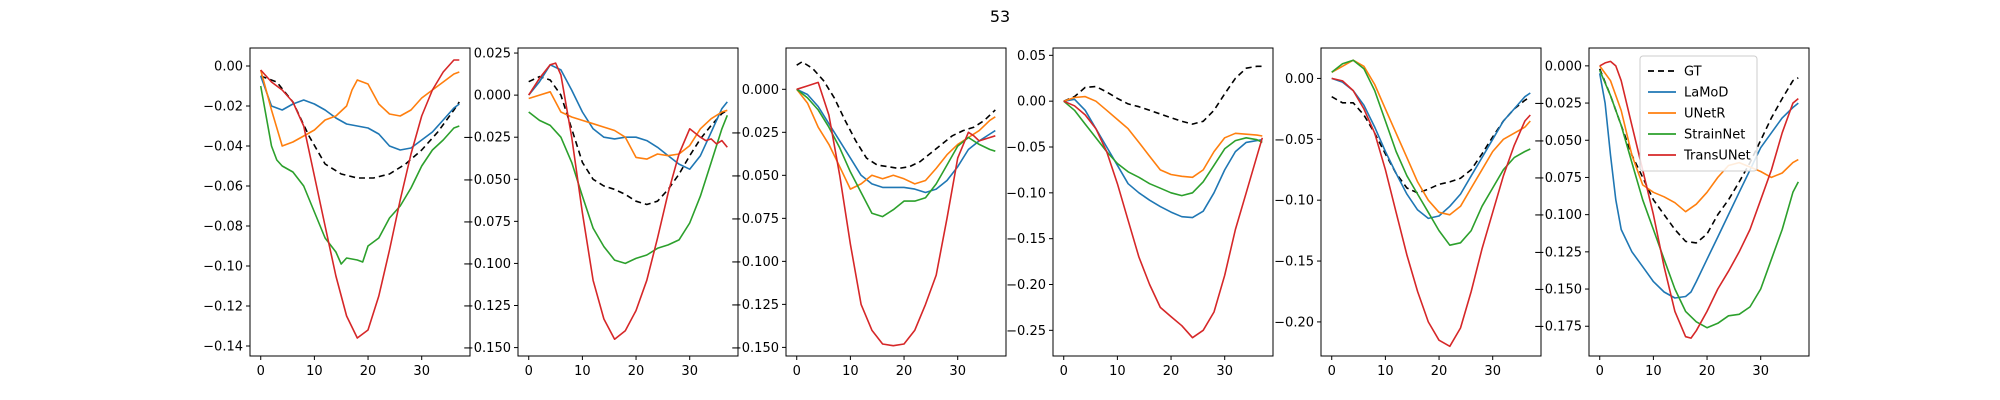 Image resolution: width=2000 pixels, height=400 pixels. Describe the element at coordinates (1714, 135) in the screenshot. I see `legend-label-strainnet: StrainNet` at that location.